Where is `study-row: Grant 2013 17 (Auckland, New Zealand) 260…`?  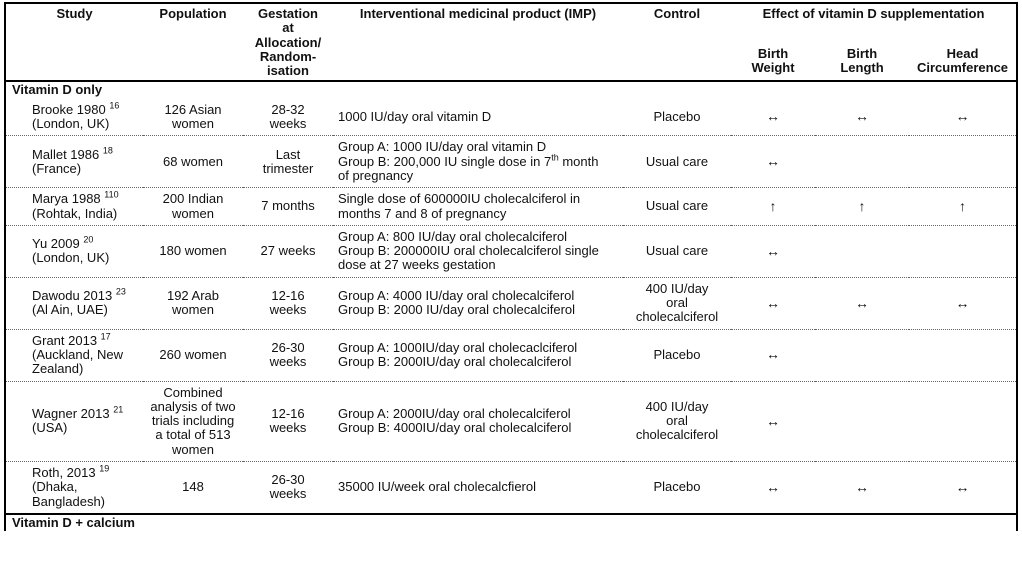
study-row: Grant 2013 17 (Auckland, New Zealand) 260… is located at coordinates (511, 355).